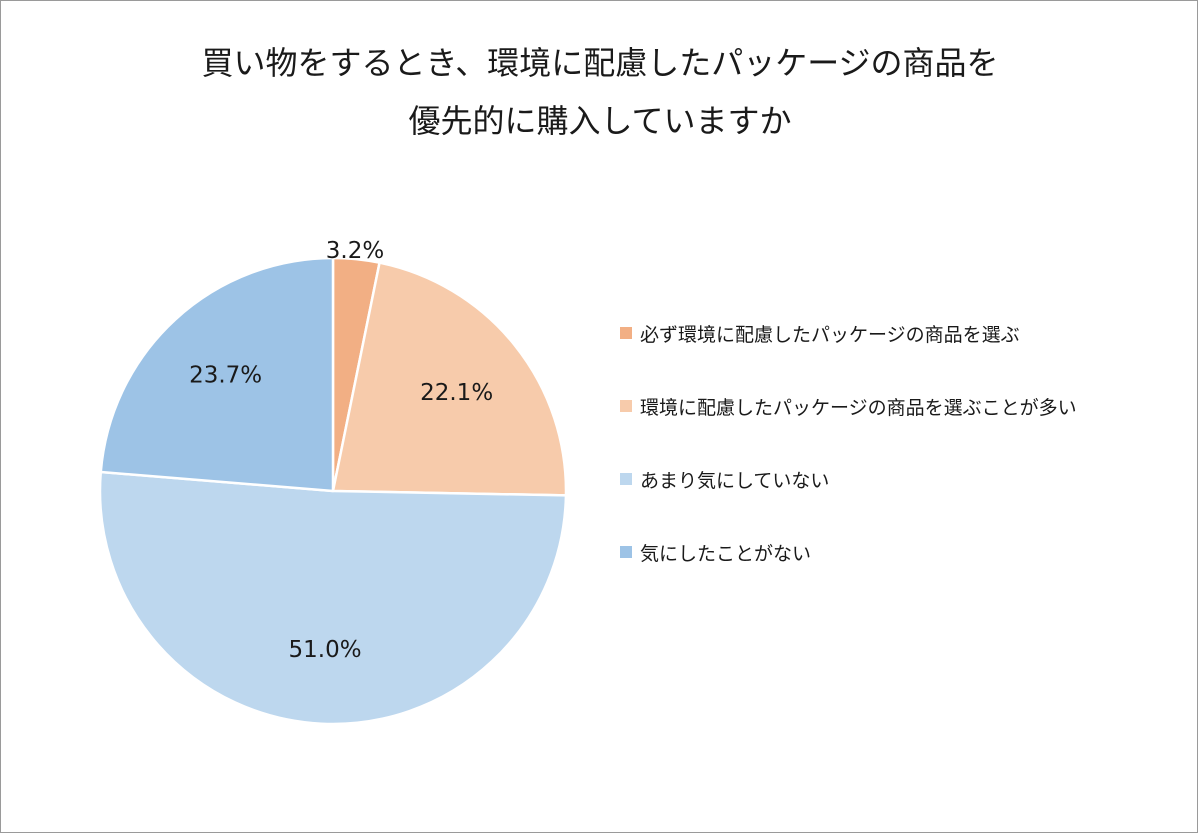 The width and height of the screenshot is (1200, 835). I want to click on legend-label: 気にしたことがない, so click(726, 553).